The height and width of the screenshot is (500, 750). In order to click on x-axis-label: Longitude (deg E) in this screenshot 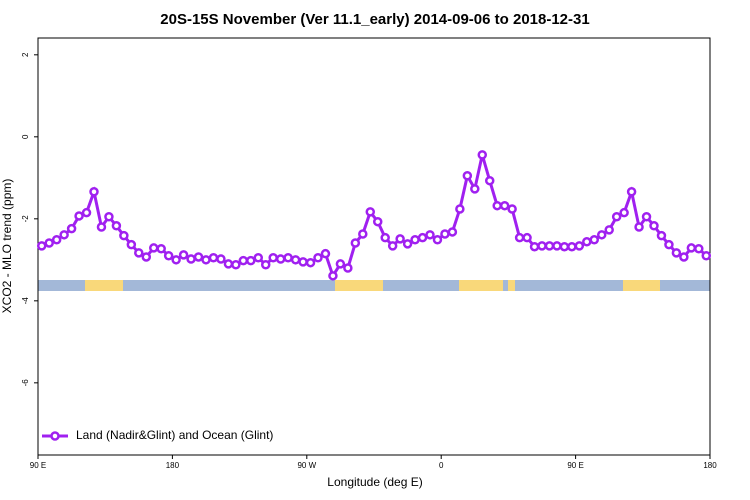, I will do `click(374, 482)`.